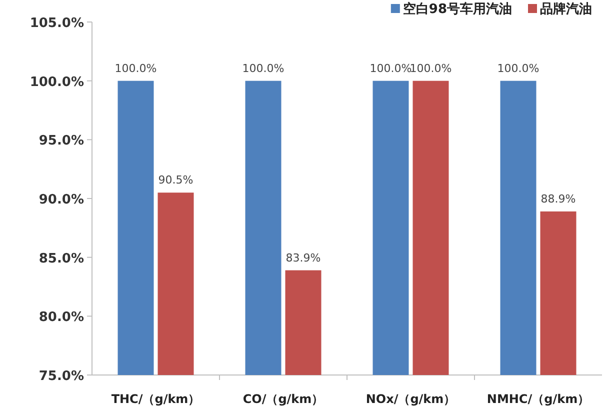 The image size is (614, 411). Describe the element at coordinates (61, 318) in the screenshot. I see `y-tick-label: 80.0%` at that location.